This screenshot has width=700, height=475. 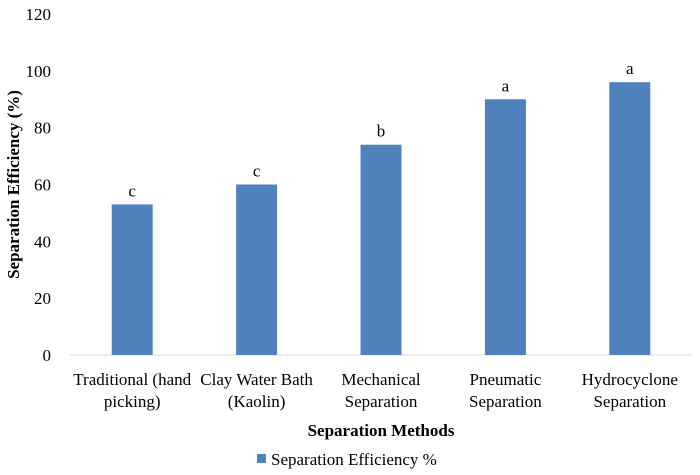 I want to click on y-axis-title: Separation Efficiency (%), so click(x=13, y=184).